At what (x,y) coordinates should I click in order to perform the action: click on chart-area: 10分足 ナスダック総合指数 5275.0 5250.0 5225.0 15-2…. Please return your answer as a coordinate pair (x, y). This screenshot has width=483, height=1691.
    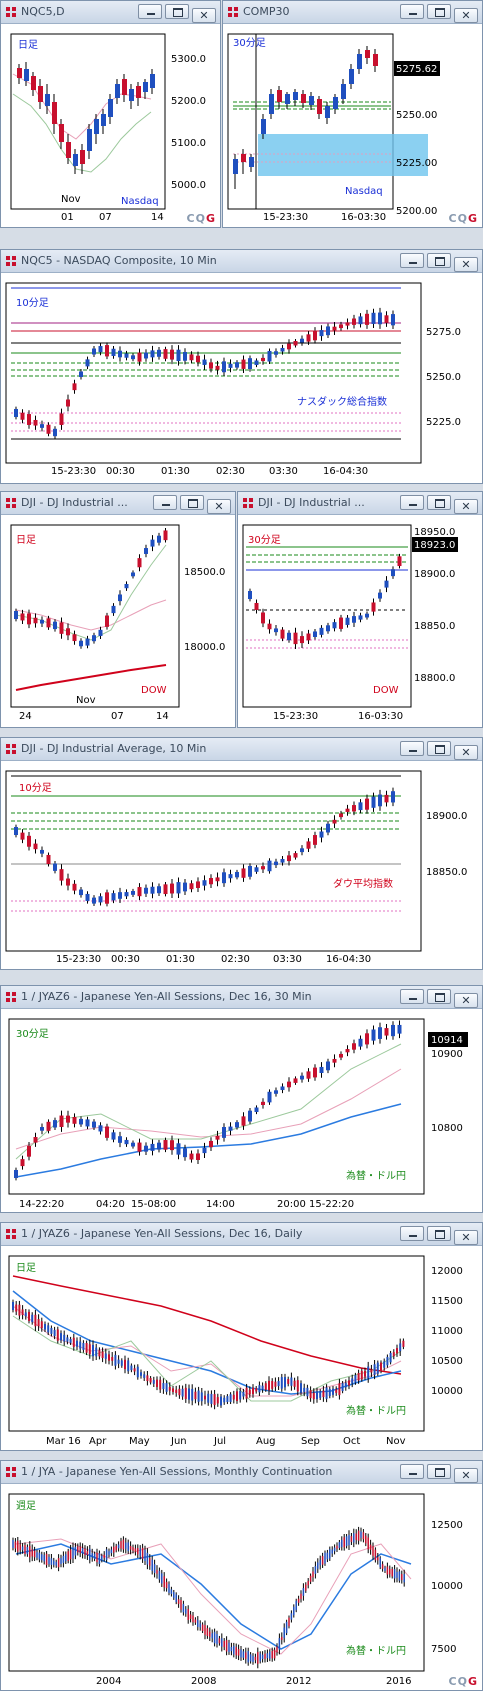
    Looking at the image, I should click on (241, 378).